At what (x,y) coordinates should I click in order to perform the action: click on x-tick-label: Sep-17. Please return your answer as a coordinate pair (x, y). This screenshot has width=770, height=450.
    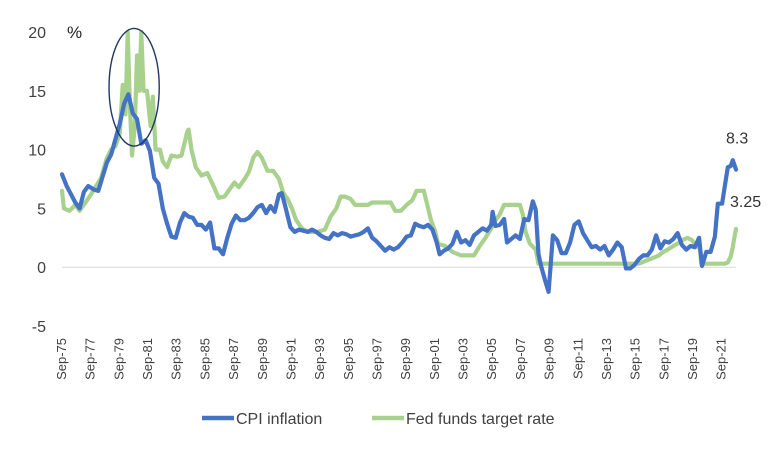
    Looking at the image, I should click on (663, 359).